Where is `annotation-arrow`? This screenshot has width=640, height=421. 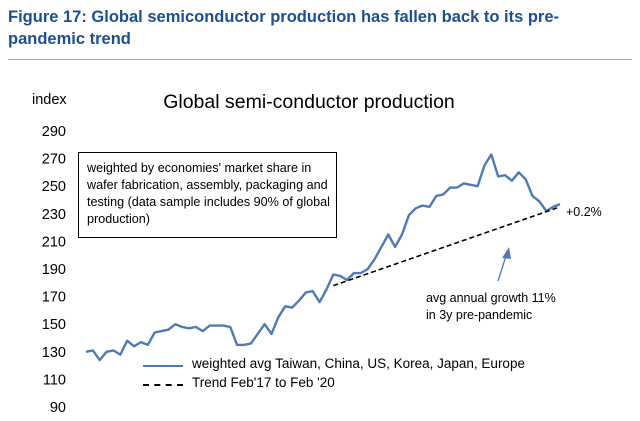
annotation-arrow is located at coordinates (504, 264).